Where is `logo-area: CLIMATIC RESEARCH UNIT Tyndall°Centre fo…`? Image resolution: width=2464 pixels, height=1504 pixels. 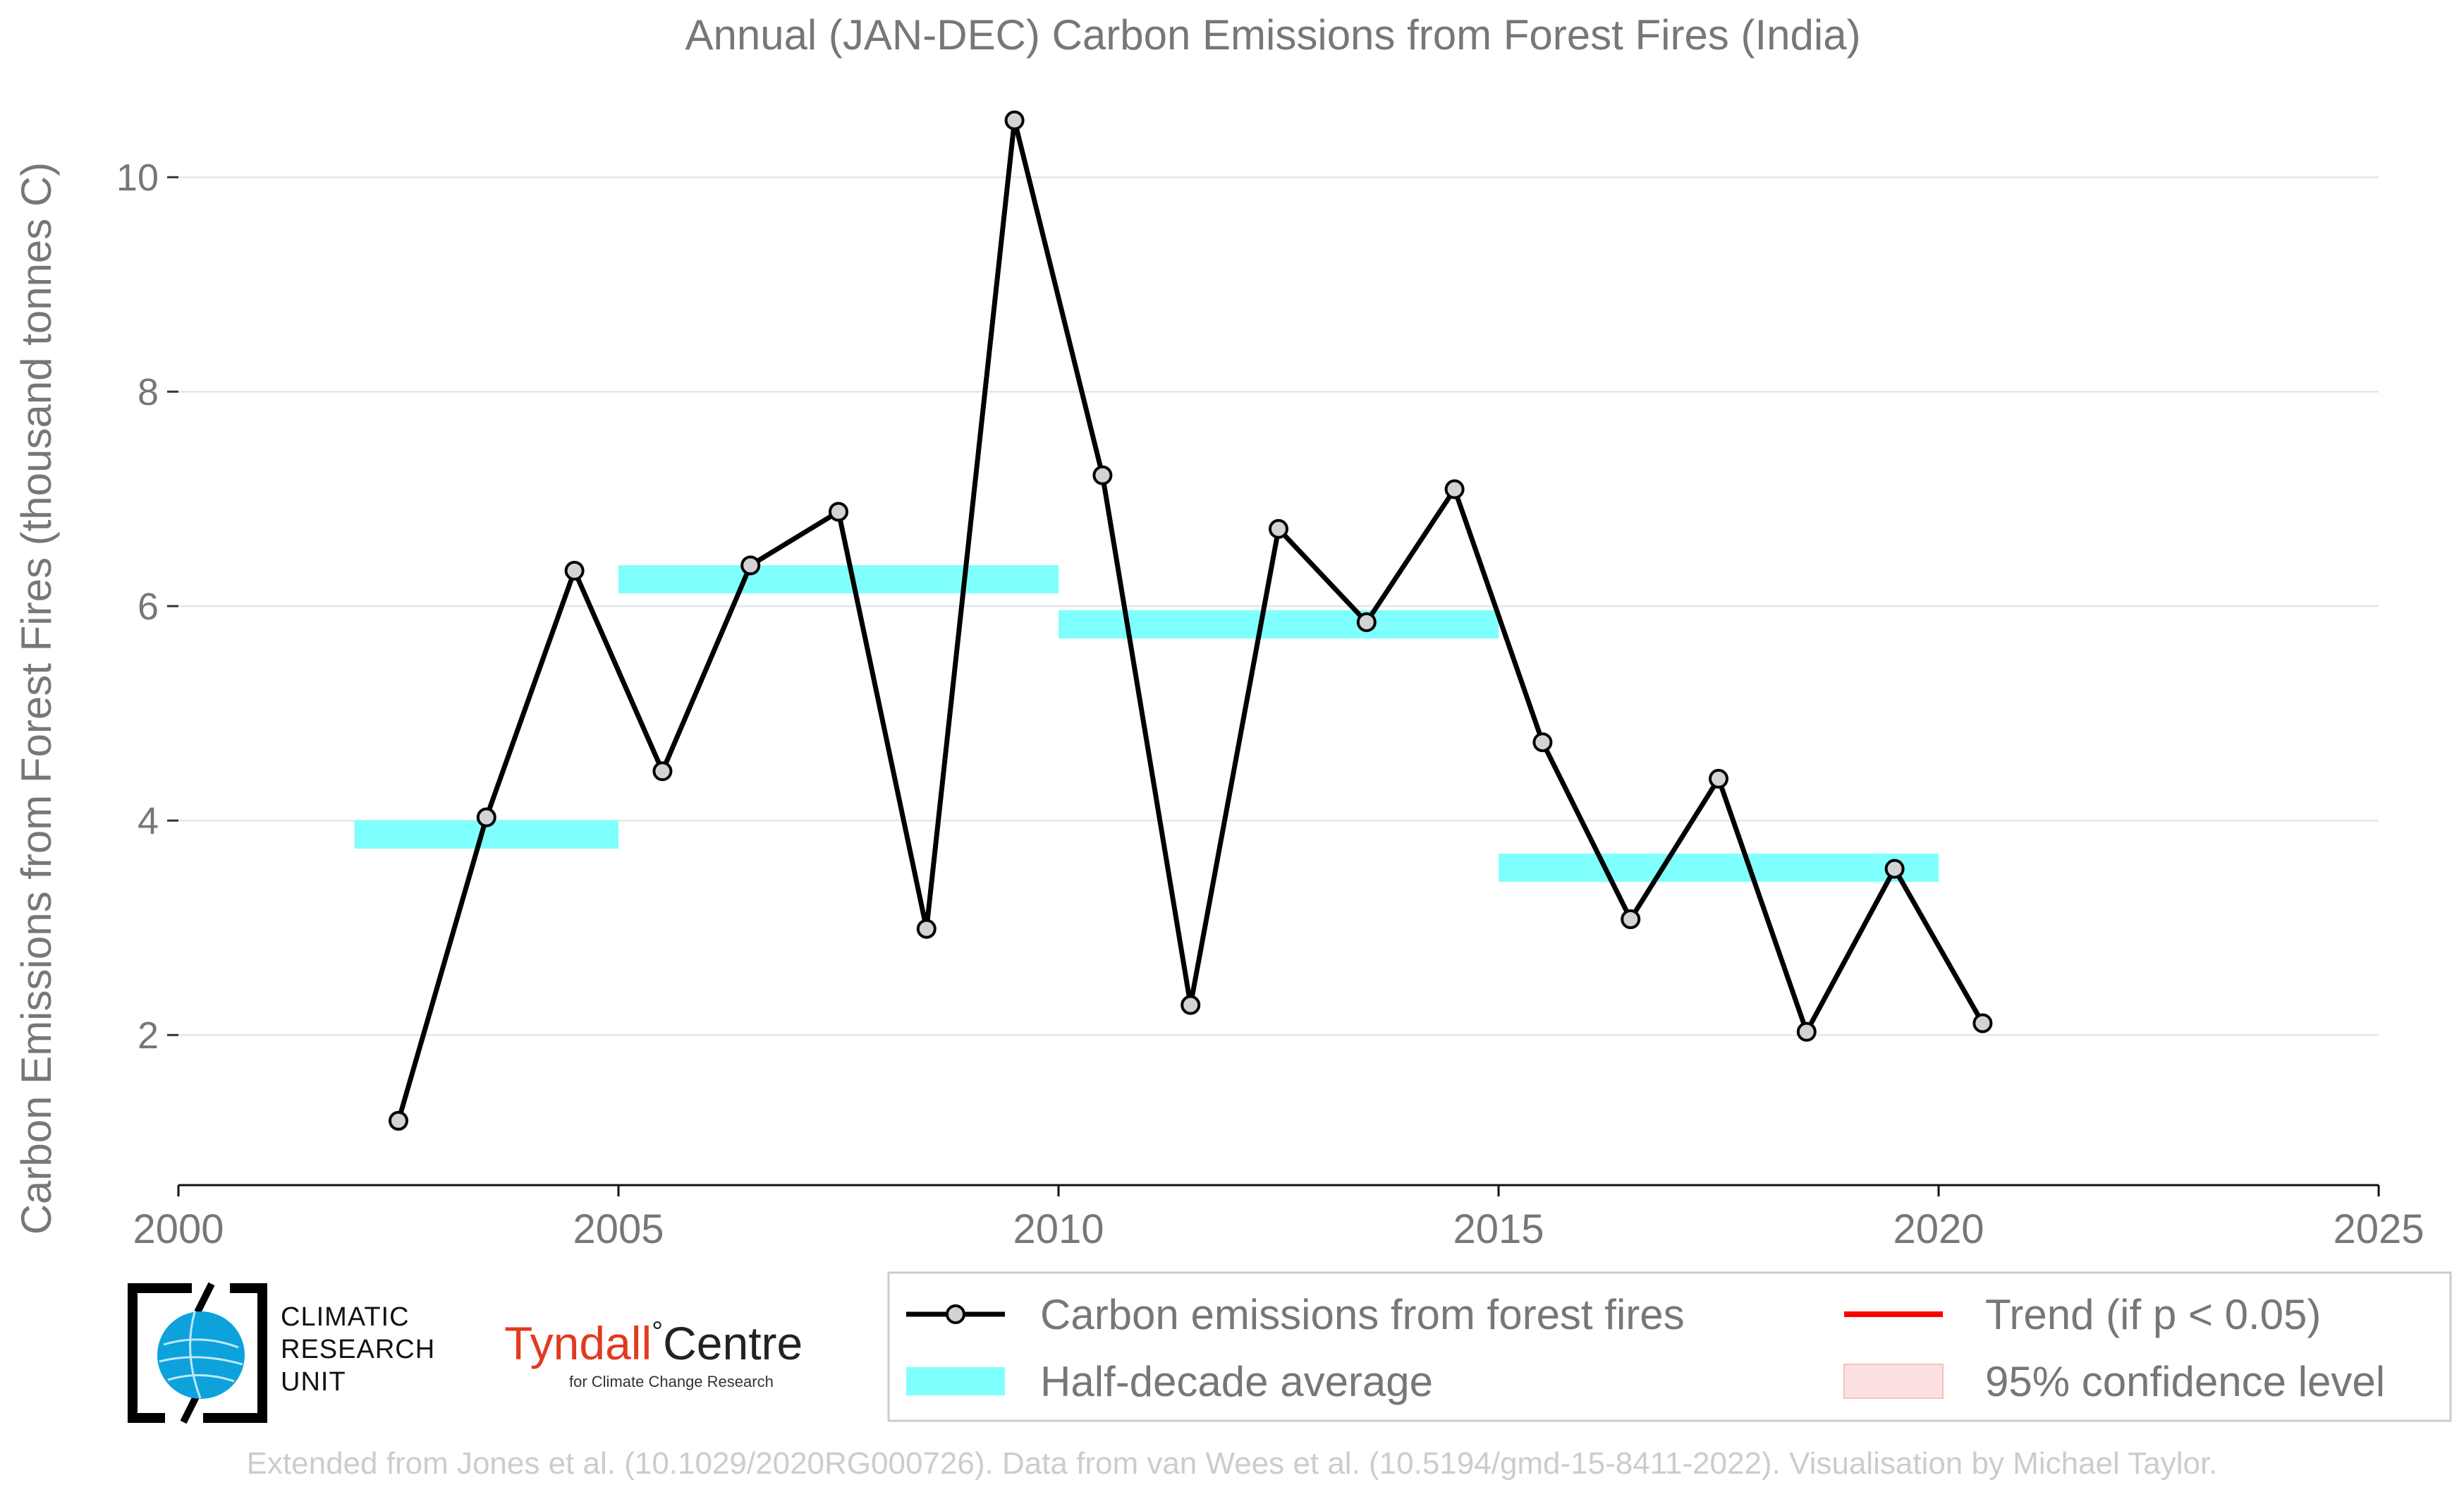
logo-area: CLIMATIC RESEARCH UNIT Tyndall°Centre fo… is located at coordinates (479, 1353).